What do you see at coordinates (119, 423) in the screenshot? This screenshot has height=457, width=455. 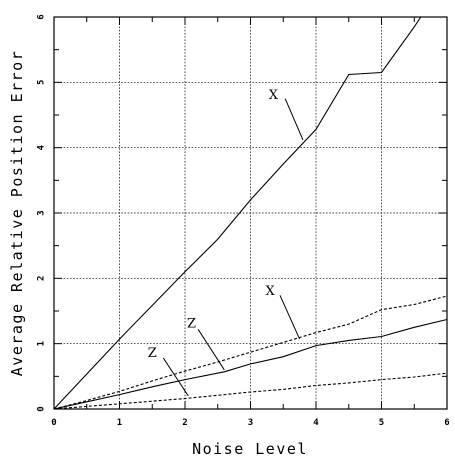 I see `x-tick-label: 1` at bounding box center [119, 423].